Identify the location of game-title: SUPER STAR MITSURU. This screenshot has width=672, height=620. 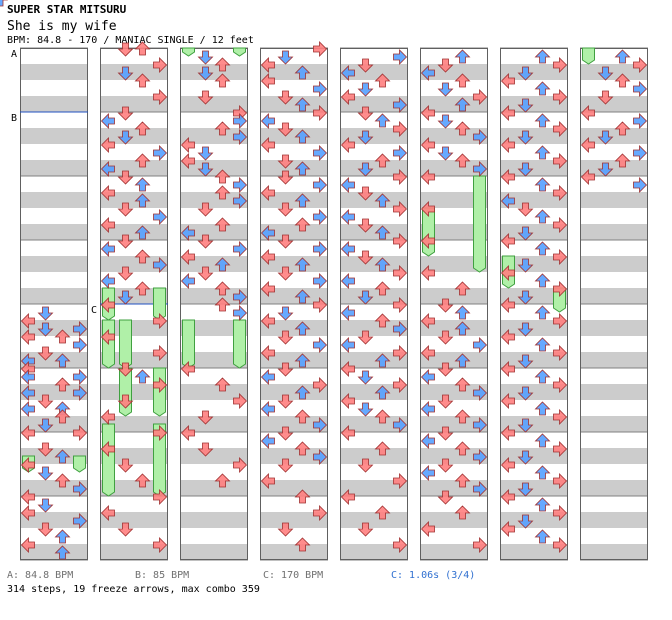
(67, 9).